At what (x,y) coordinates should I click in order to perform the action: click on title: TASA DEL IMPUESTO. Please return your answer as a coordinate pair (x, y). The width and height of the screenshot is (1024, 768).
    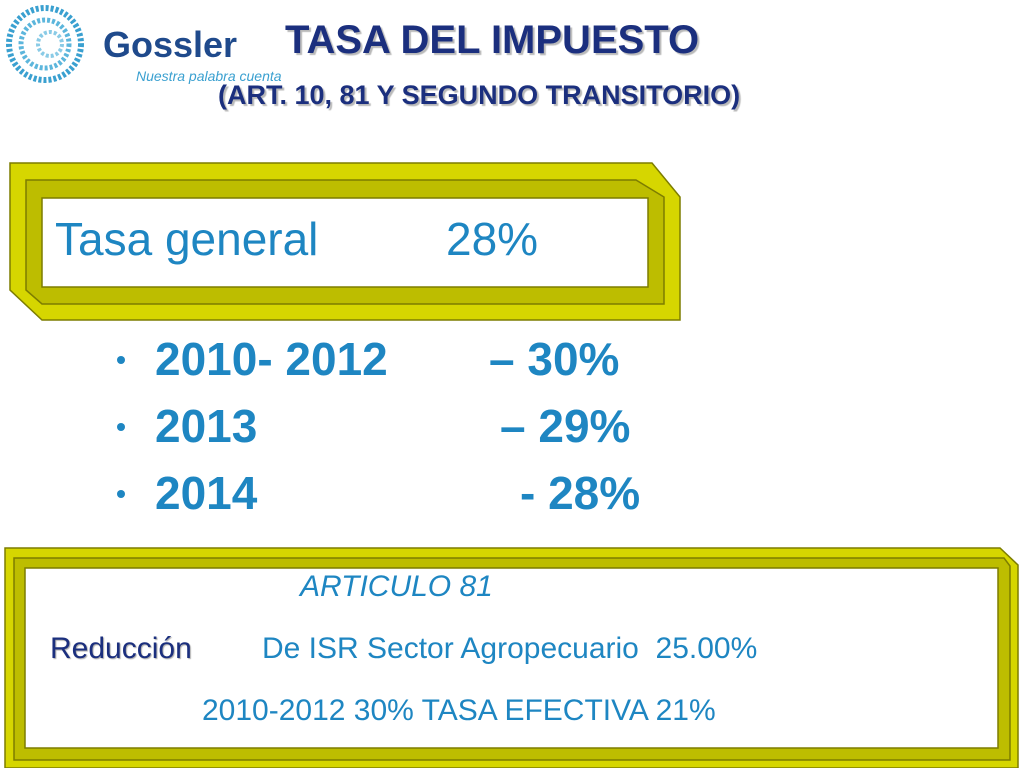
    Looking at the image, I should click on (492, 40).